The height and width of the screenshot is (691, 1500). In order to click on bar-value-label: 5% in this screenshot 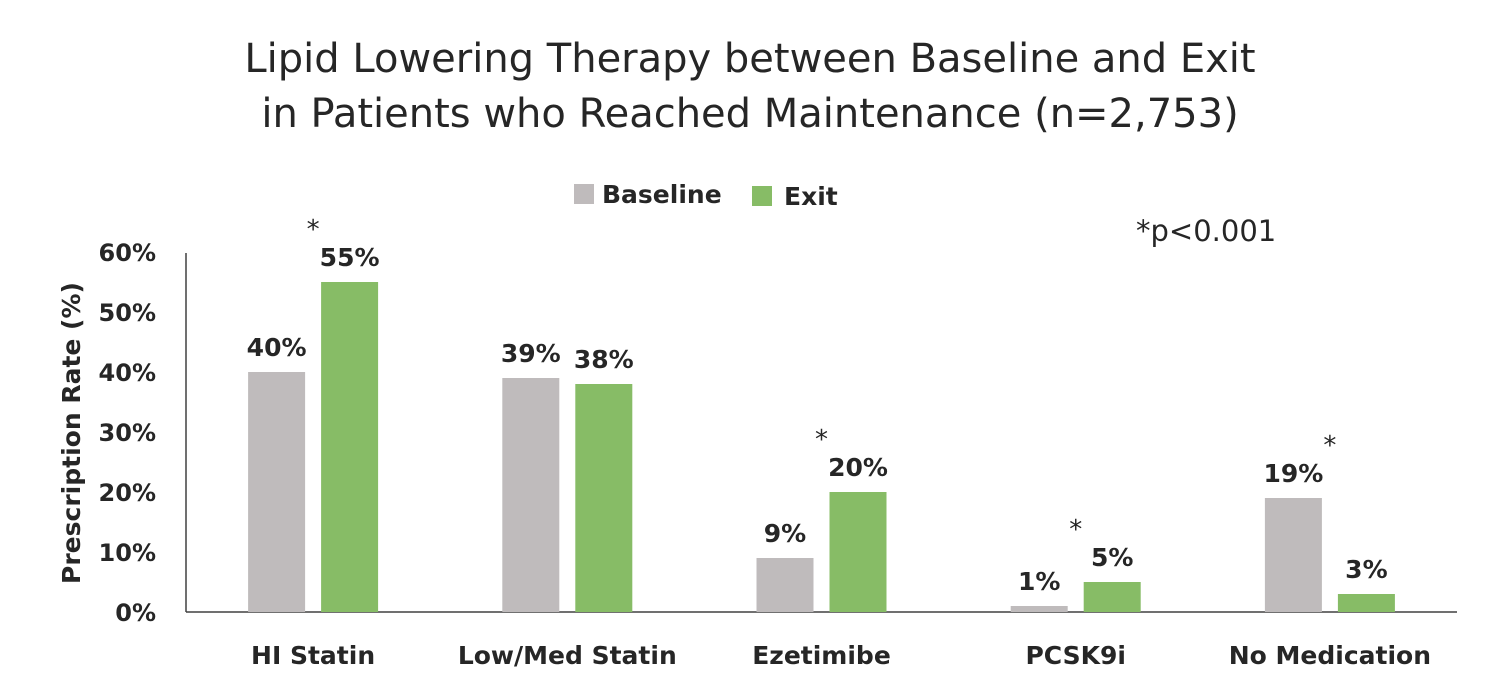, I will do `click(1112, 557)`.